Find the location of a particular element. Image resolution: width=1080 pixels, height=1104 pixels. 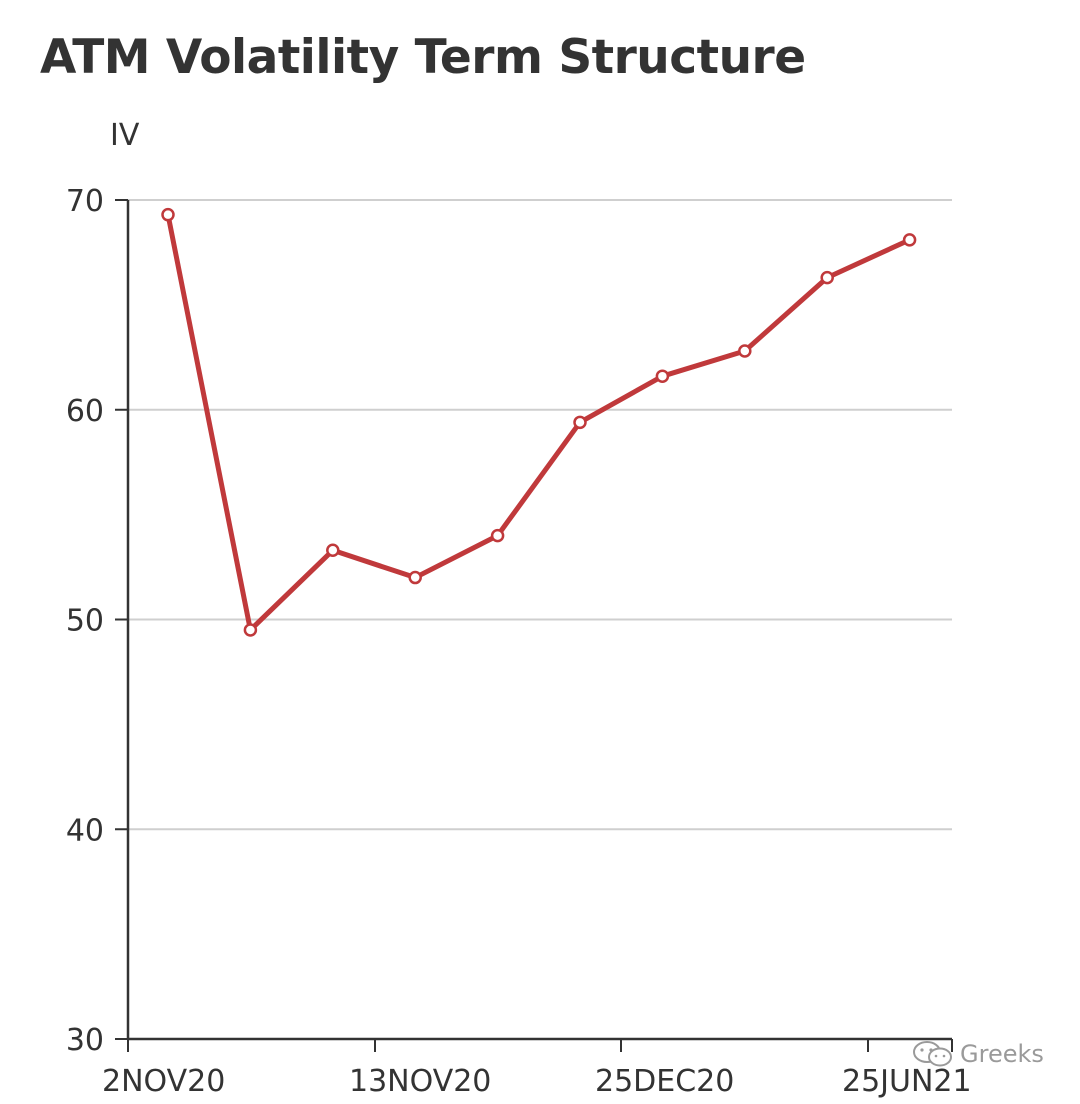

y-axis-ticks: 30 40 50 60 70 is located at coordinates (97, 621).